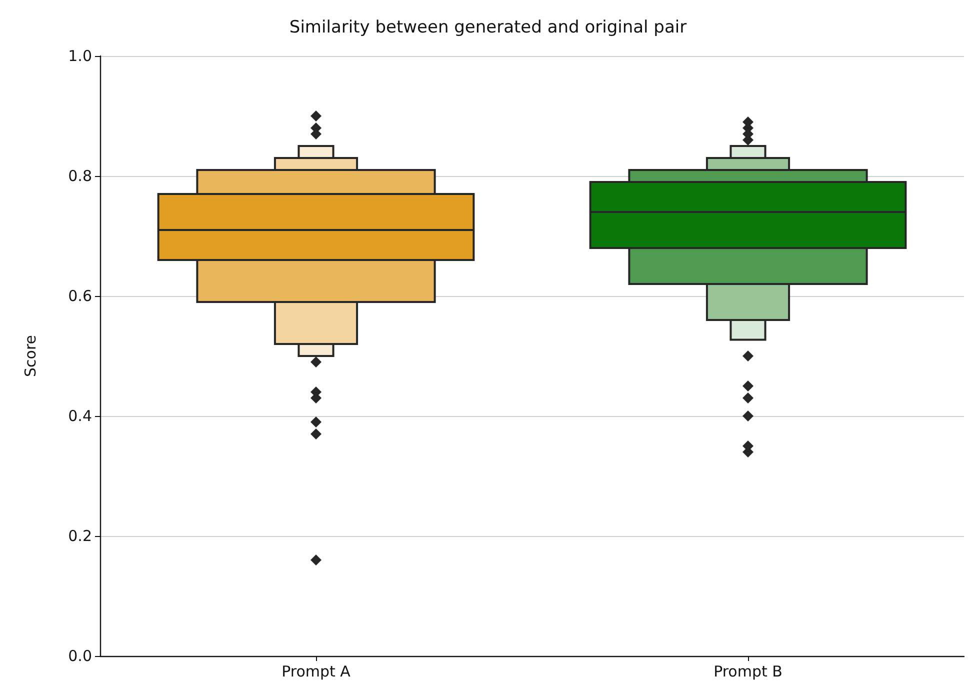 Image resolution: width=975 pixels, height=700 pixels. What do you see at coordinates (31, 356) in the screenshot?
I see `y-axis-title: Score` at bounding box center [31, 356].